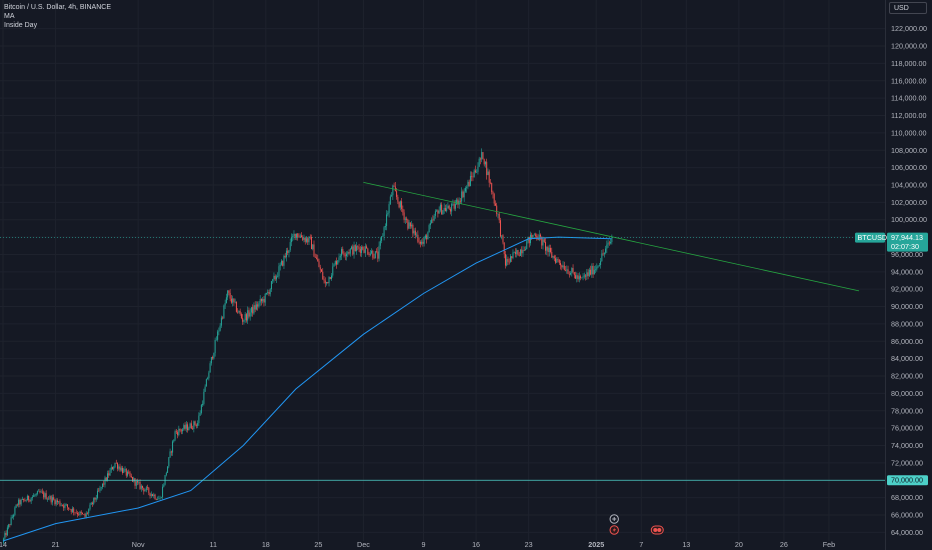 This screenshot has height=550, width=932. I want to click on time-tick-label: 21, so click(56, 544).